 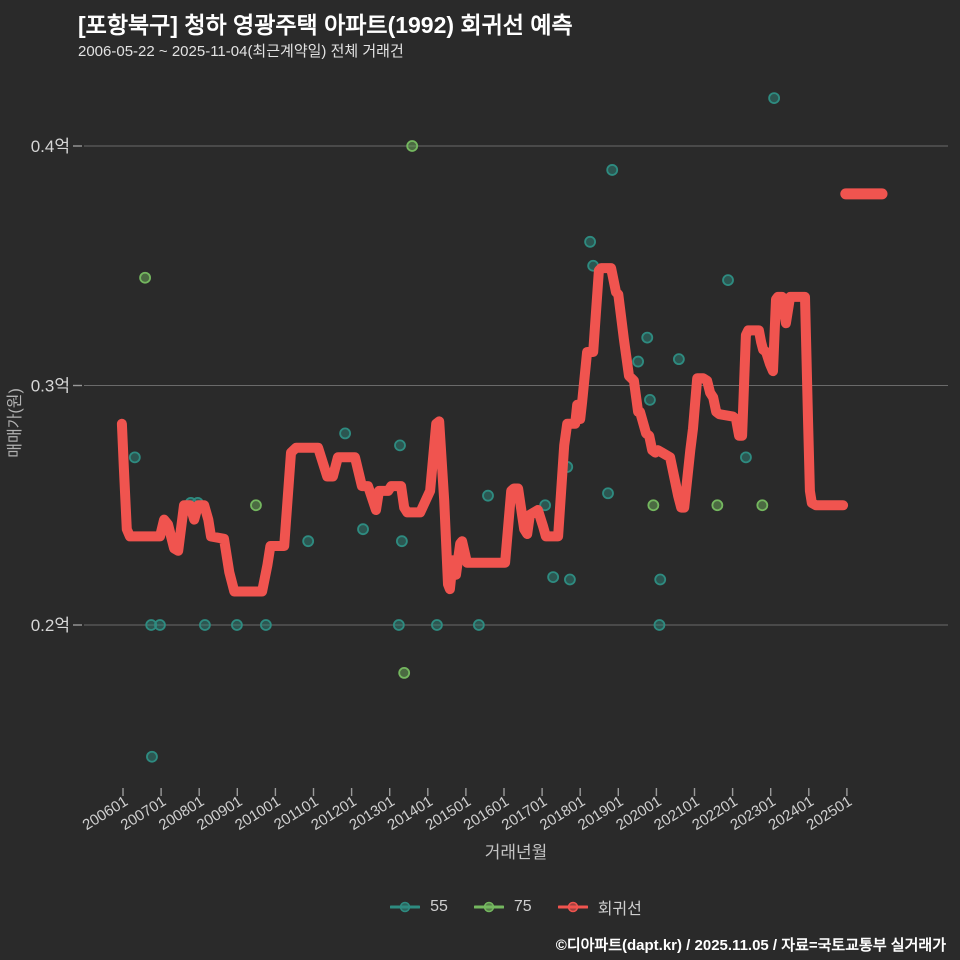 I want to click on chart-legend: 55 75 회귀선, so click(x=498, y=907).